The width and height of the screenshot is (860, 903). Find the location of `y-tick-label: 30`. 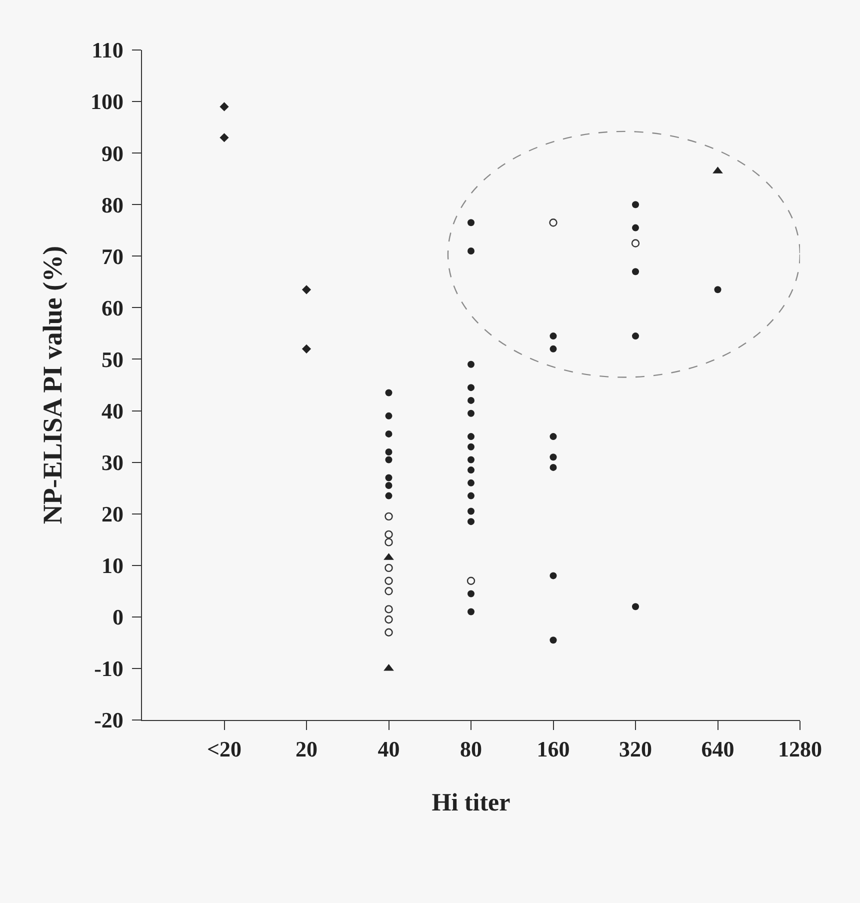

y-tick-label: 30 is located at coordinates (112, 463).